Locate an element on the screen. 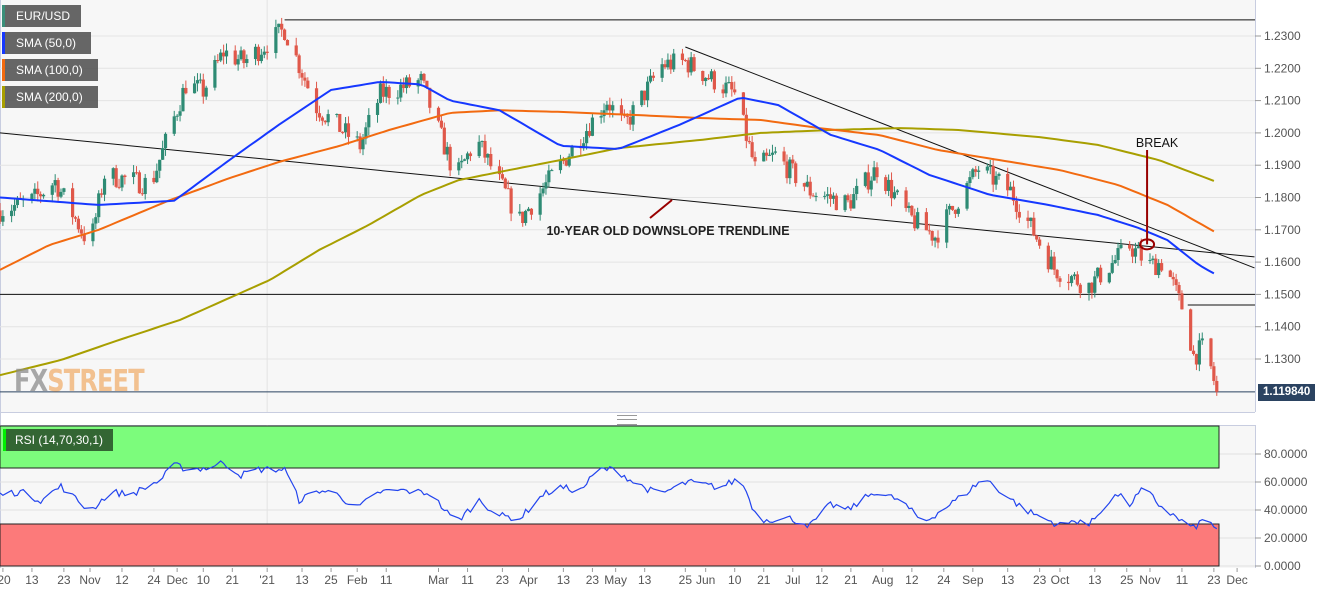 This screenshot has height=593, width=1331. legend-sma200: SMA (200,0) is located at coordinates (50, 97).